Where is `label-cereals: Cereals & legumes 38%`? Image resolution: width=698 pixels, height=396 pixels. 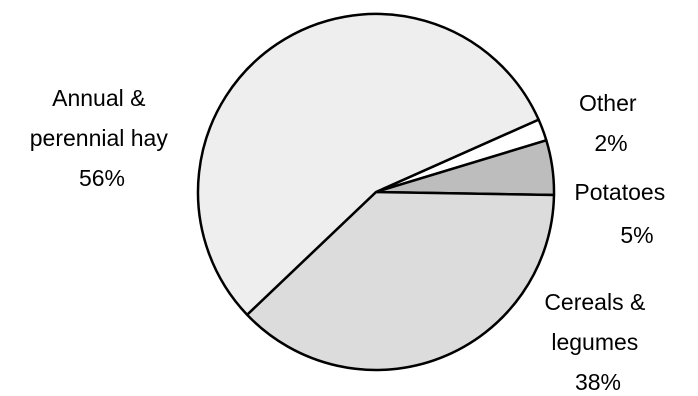 label-cereals: Cereals & legumes 38% is located at coordinates (597, 342).